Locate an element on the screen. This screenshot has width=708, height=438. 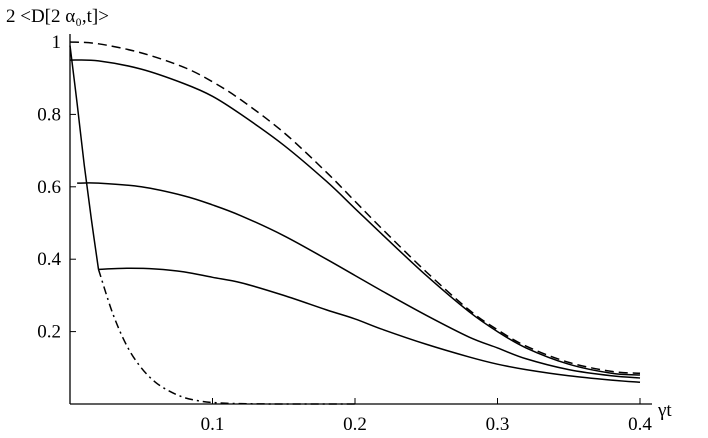
y-axis-title: 2 <D[2 α₀,t]> is located at coordinates (57, 16).